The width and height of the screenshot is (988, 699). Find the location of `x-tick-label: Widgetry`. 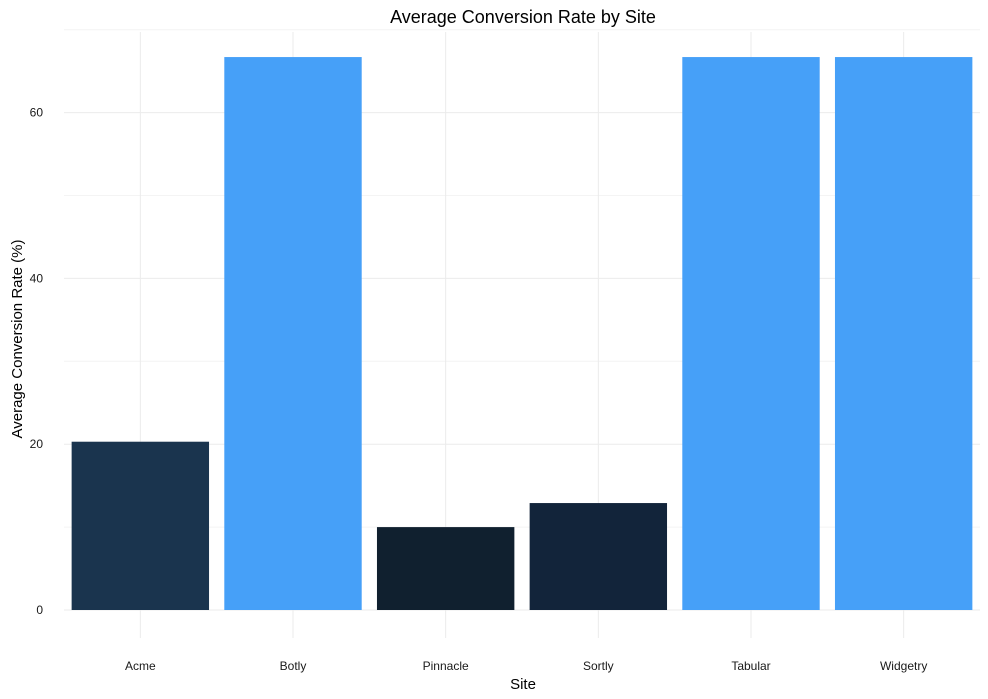

x-tick-label: Widgetry is located at coordinates (903, 666).